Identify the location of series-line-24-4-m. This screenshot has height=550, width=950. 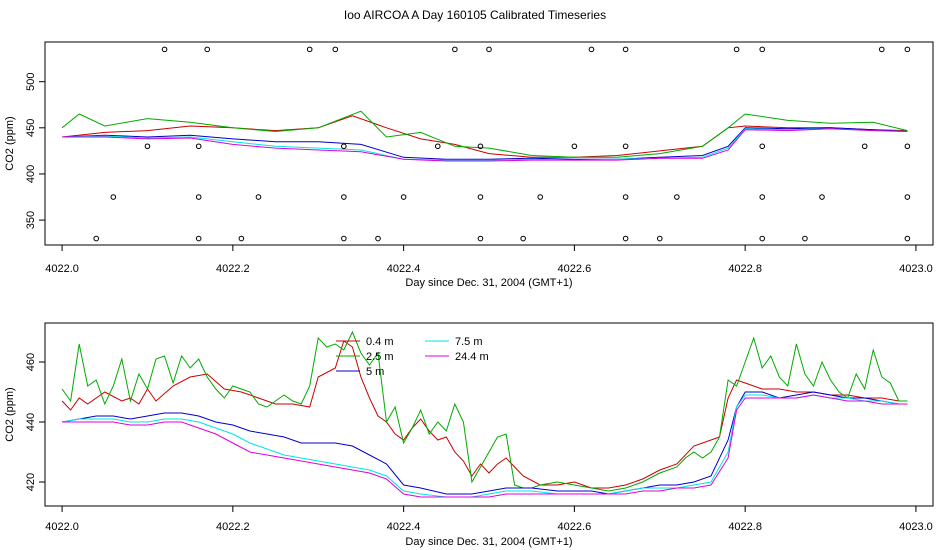
(485, 145).